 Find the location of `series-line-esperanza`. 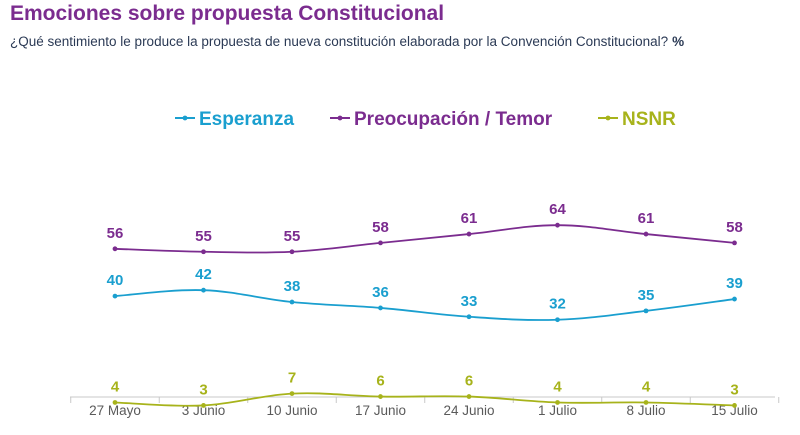

series-line-esperanza is located at coordinates (424, 305).